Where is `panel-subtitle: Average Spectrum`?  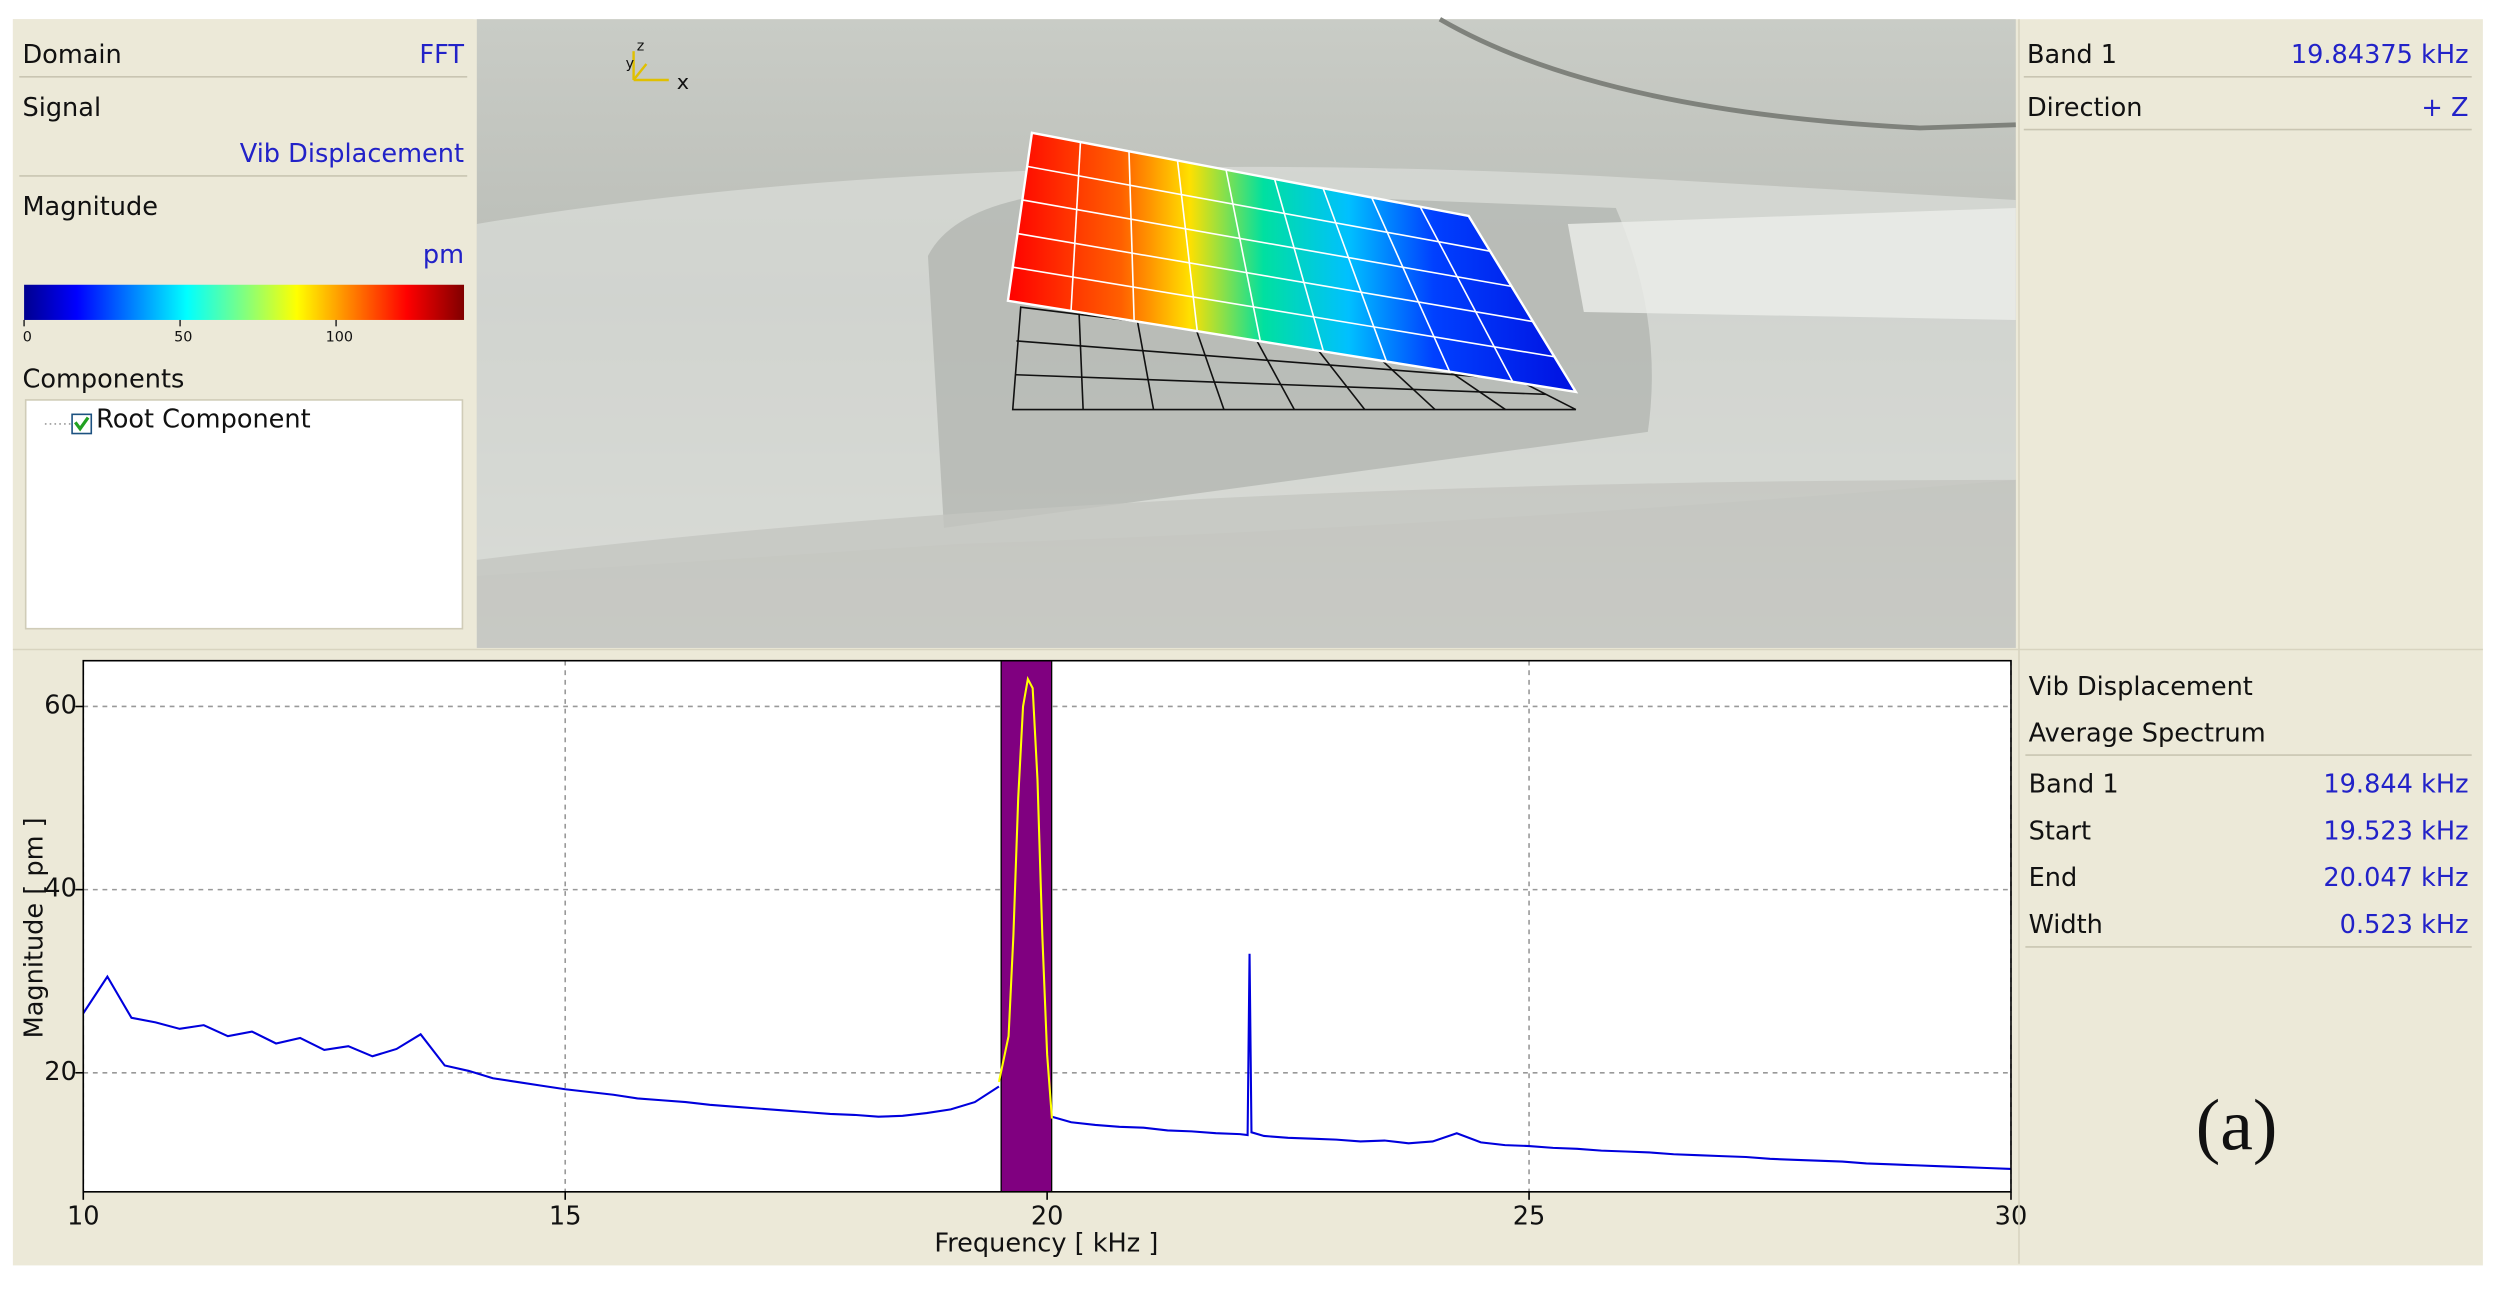 panel-subtitle: Average Spectrum is located at coordinates (2147, 733).